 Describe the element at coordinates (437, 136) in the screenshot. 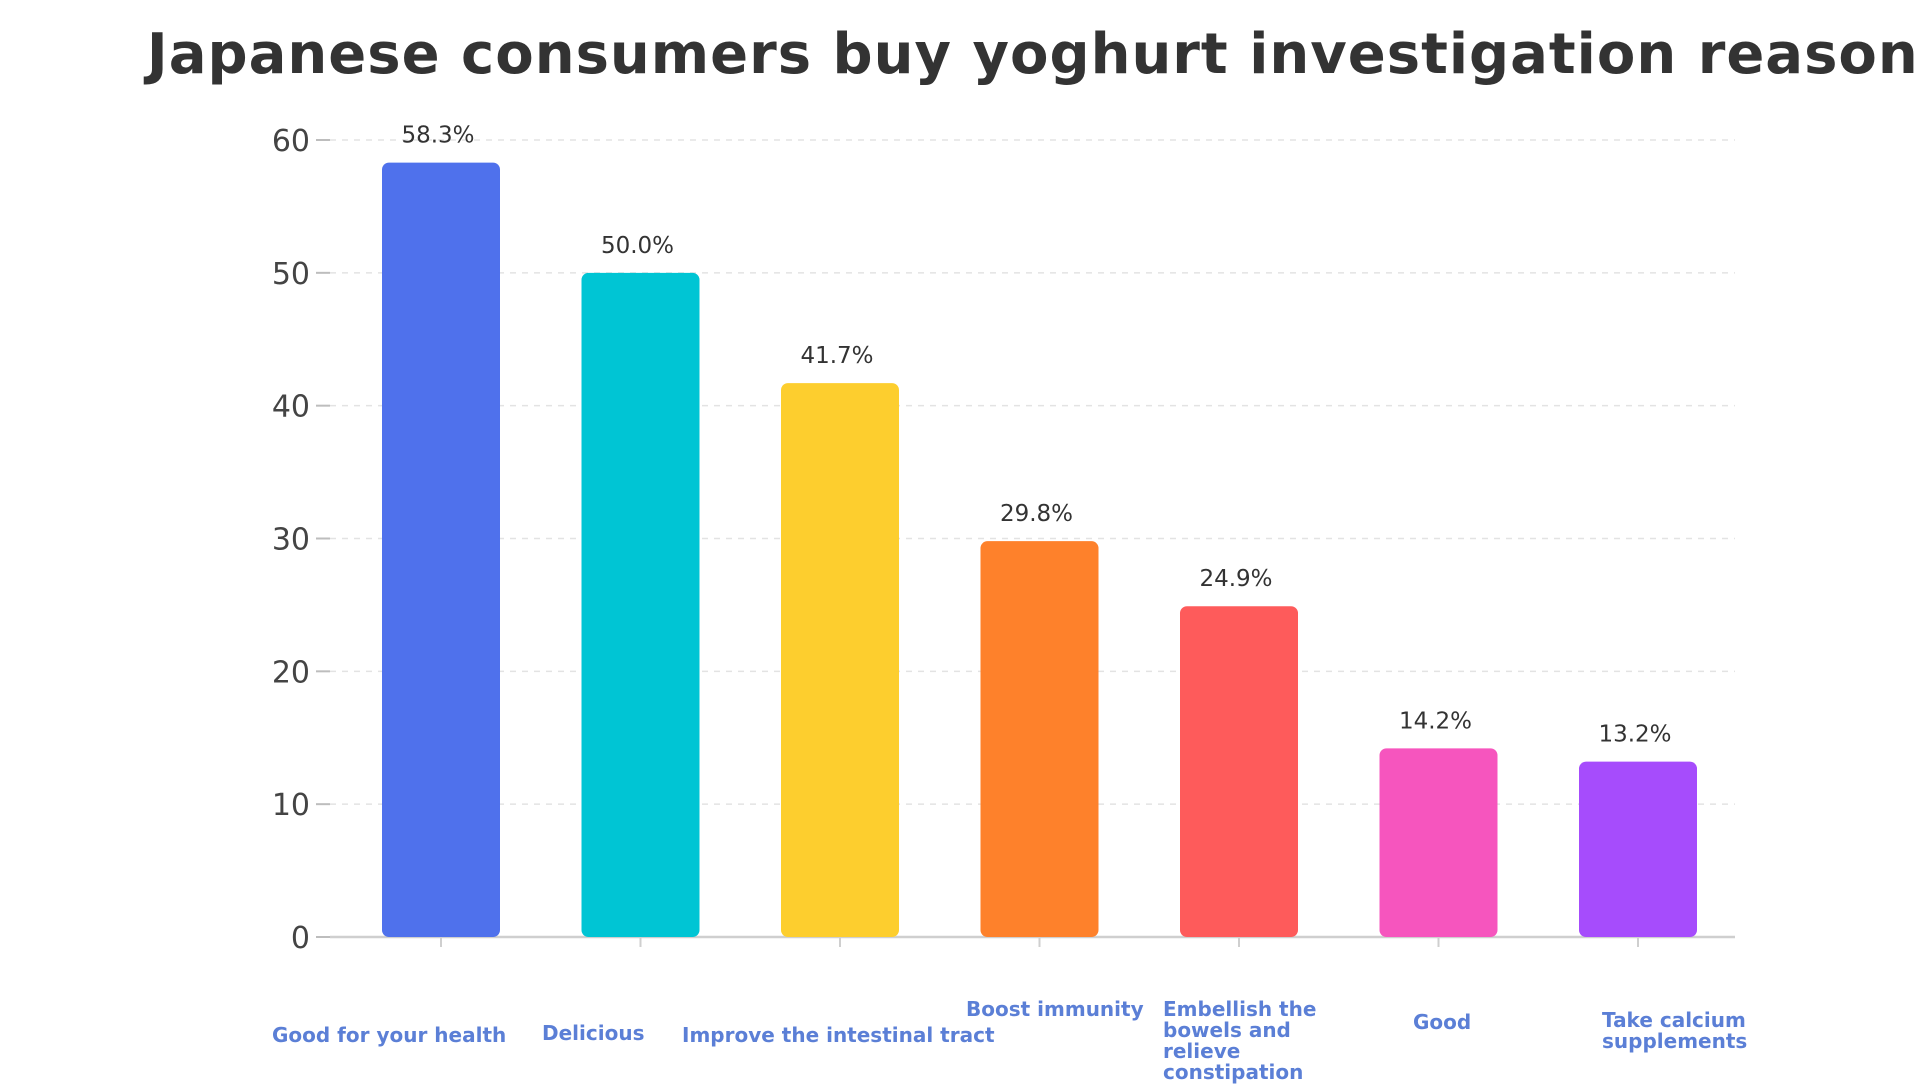

I see `data-label: 58.3%` at that location.